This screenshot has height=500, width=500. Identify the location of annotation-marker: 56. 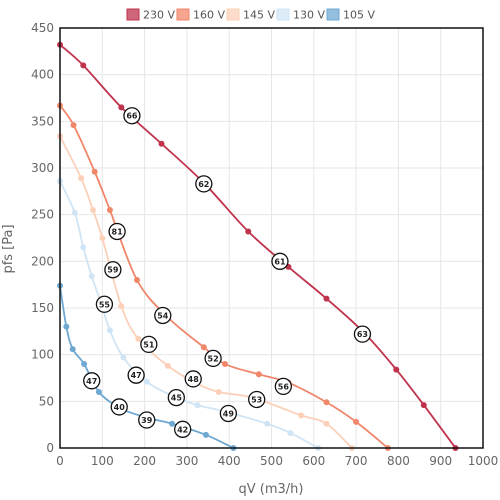
(283, 386).